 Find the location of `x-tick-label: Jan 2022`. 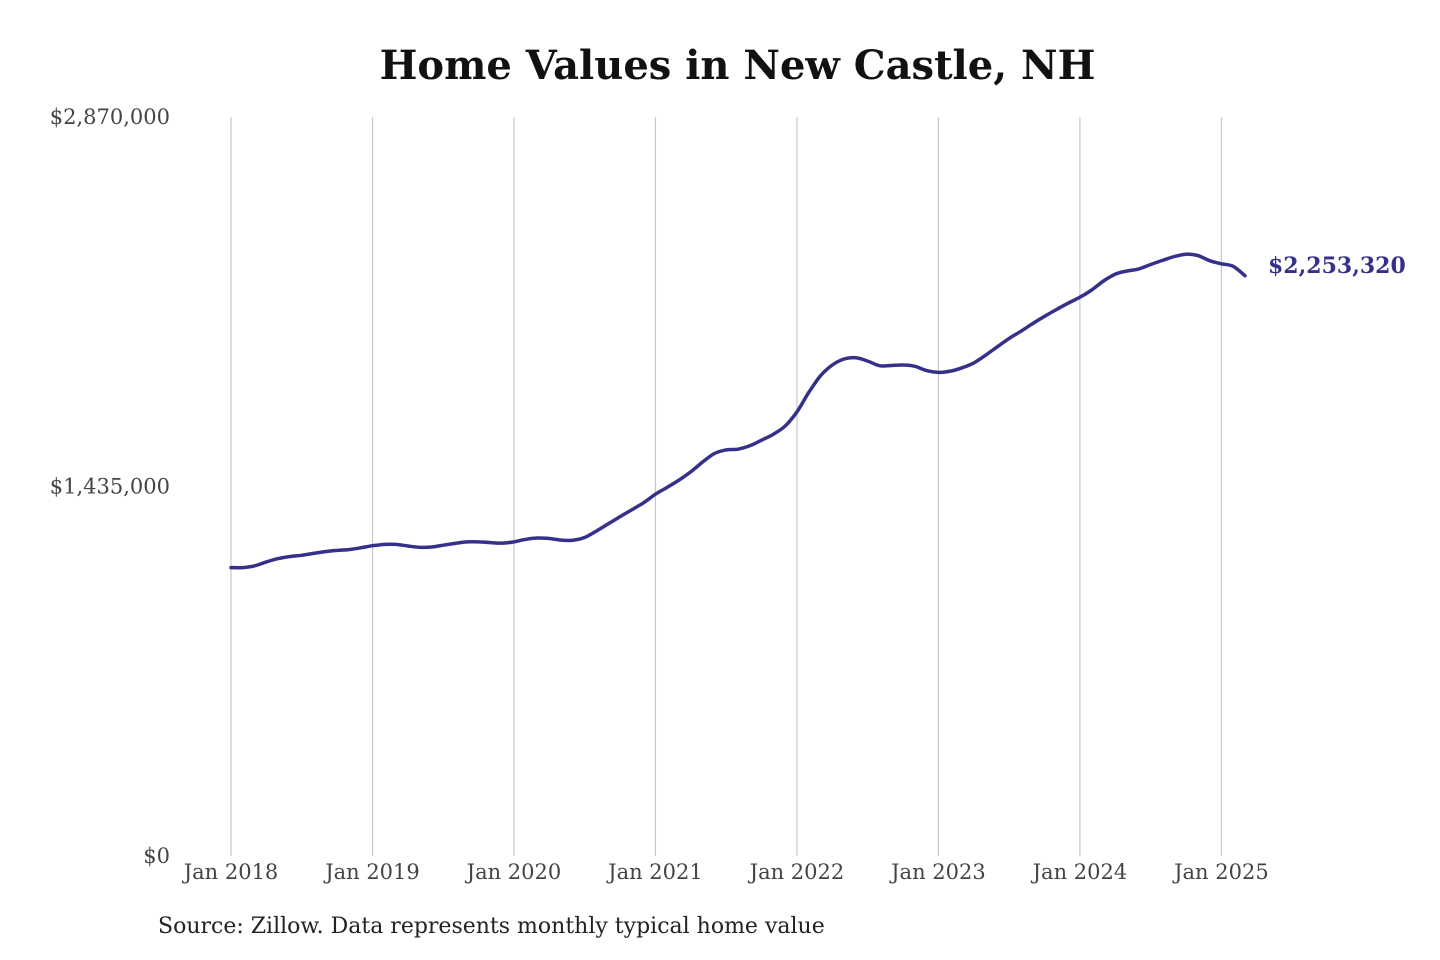

x-tick-label: Jan 2022 is located at coordinates (796, 872).